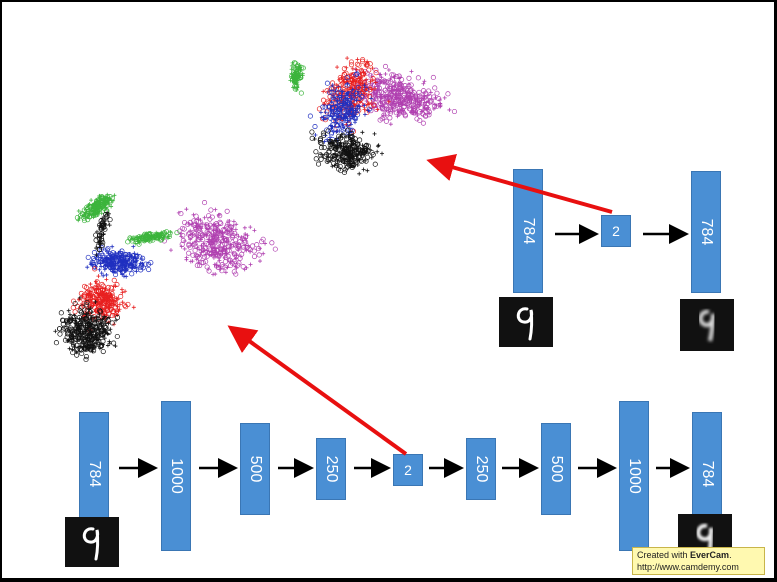  I want to click on top-code-layer: 2, so click(616, 231).